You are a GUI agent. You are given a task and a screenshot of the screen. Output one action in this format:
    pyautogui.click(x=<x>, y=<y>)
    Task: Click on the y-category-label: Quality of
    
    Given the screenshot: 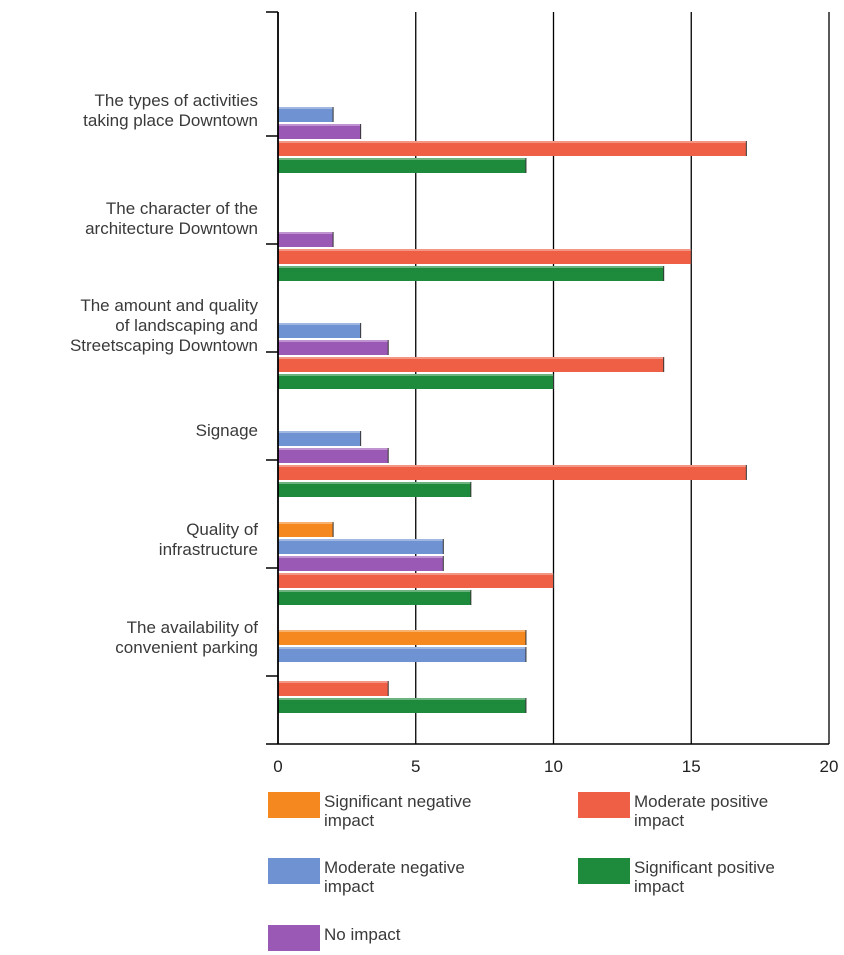 What is the action you would take?
    pyautogui.click(x=222, y=529)
    